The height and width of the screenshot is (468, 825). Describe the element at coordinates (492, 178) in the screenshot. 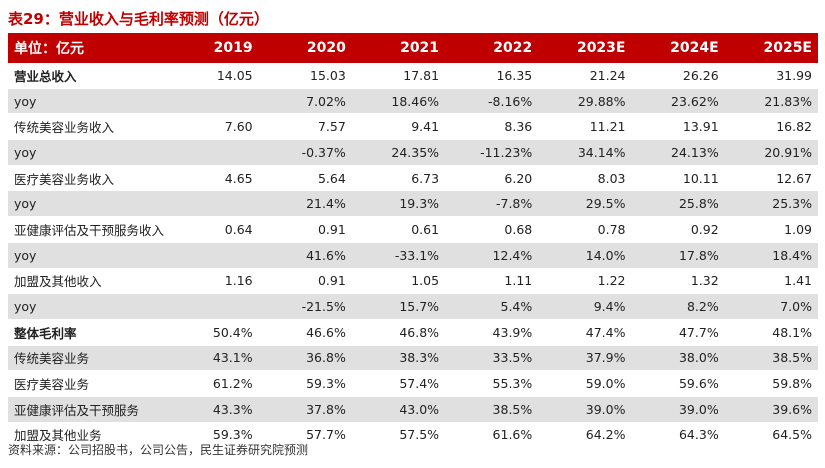

I see `table-cell: 6.20` at that location.